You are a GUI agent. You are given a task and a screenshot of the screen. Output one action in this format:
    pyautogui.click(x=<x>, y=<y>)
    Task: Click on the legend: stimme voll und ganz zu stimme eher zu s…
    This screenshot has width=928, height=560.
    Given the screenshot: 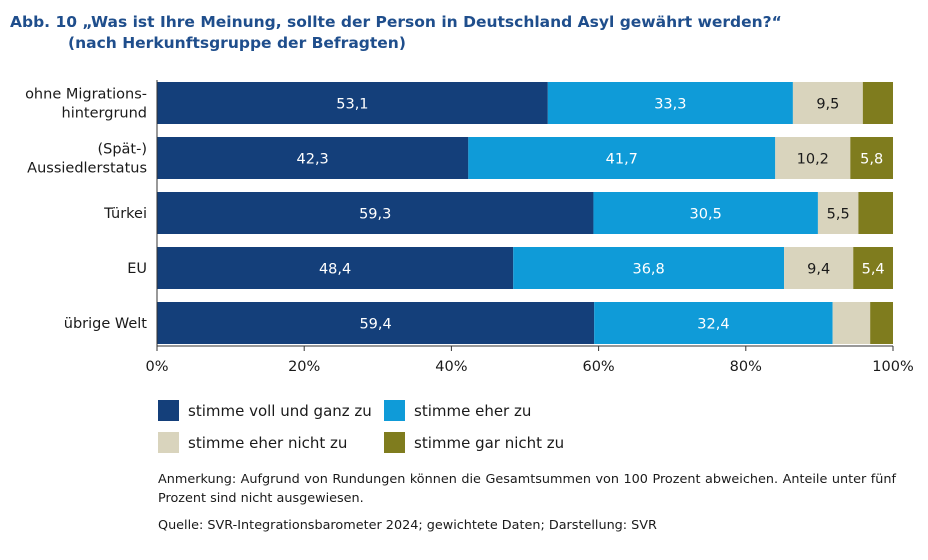 What is the action you would take?
    pyautogui.click(x=528, y=428)
    